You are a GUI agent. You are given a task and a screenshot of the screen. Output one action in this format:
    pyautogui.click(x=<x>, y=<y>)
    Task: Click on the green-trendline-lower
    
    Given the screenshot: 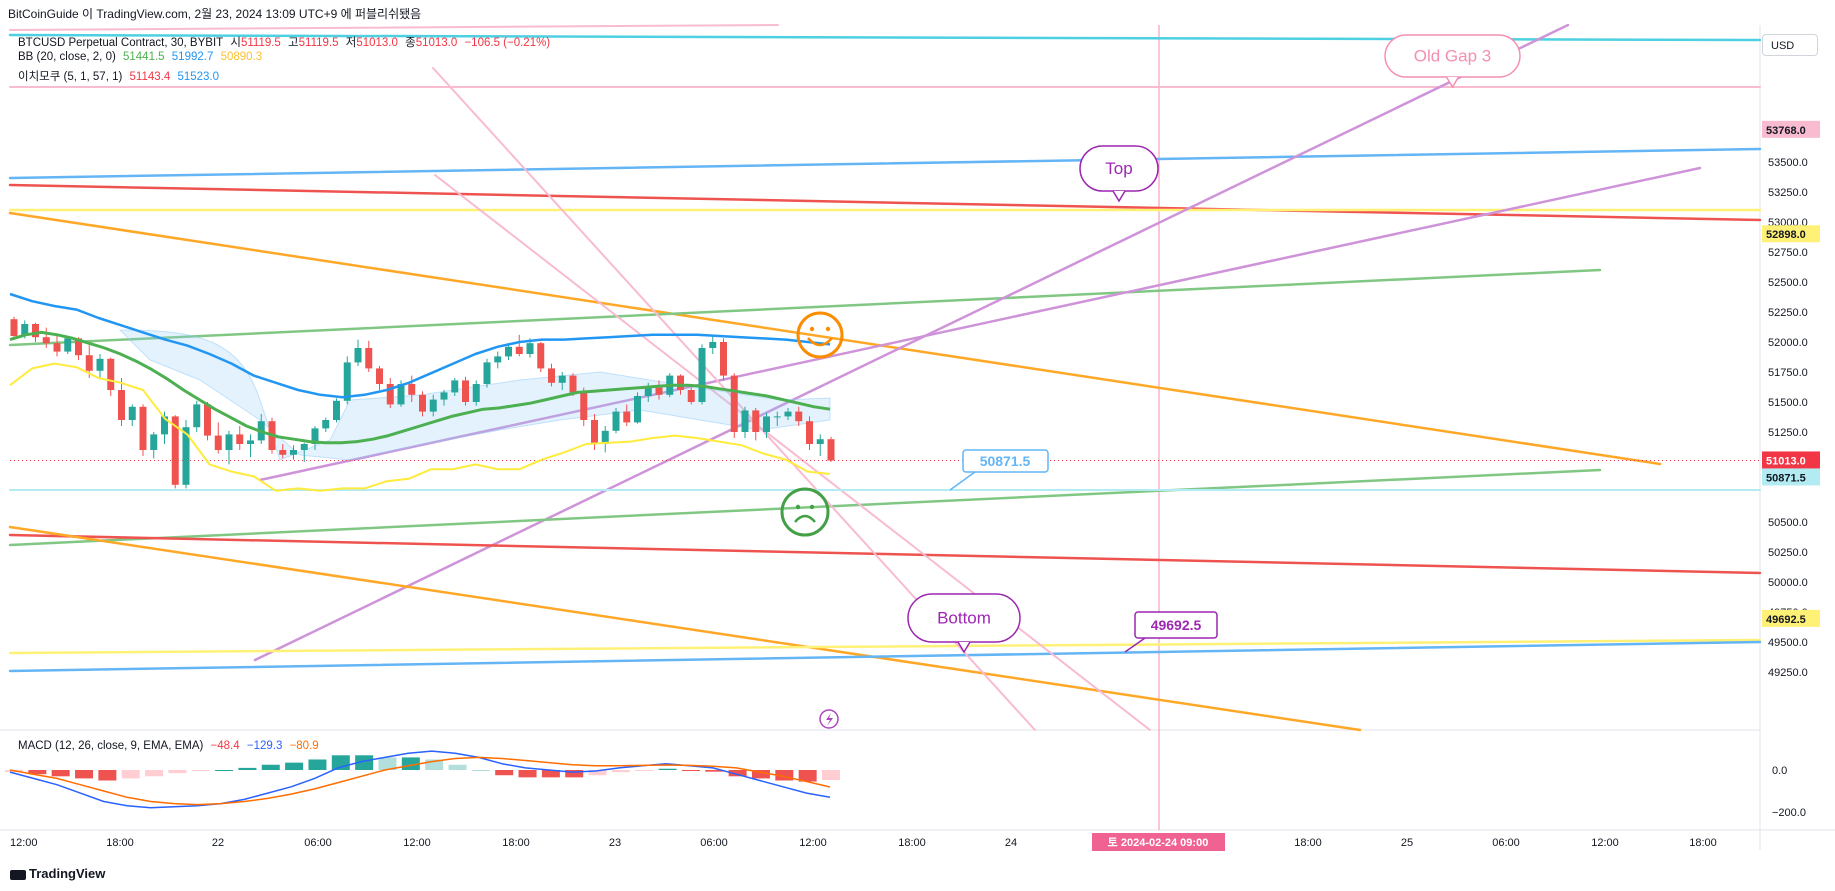 What is the action you would take?
    pyautogui.click(x=805, y=507)
    